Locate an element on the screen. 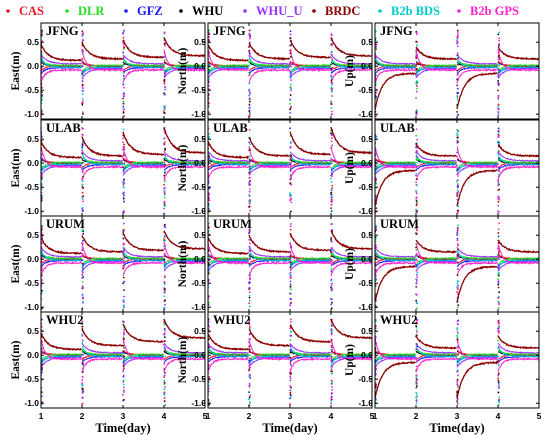 The image size is (550, 435). y-axis-label: Up(m) is located at coordinates (350, 360).